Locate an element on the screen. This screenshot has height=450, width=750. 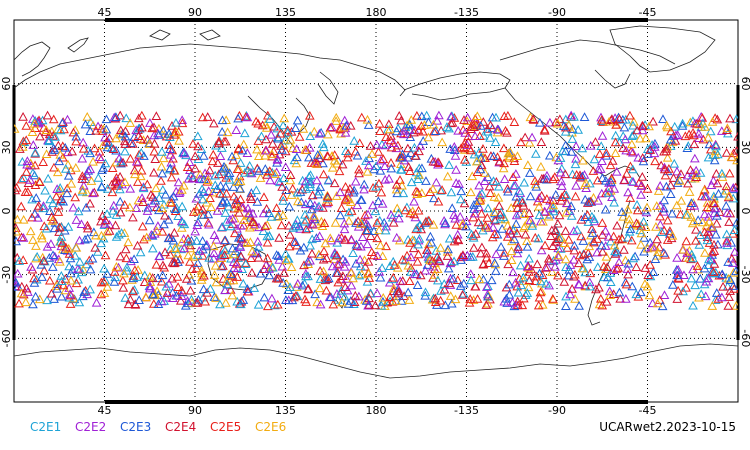
coast-hudson-bay is located at coordinates (612, 79).